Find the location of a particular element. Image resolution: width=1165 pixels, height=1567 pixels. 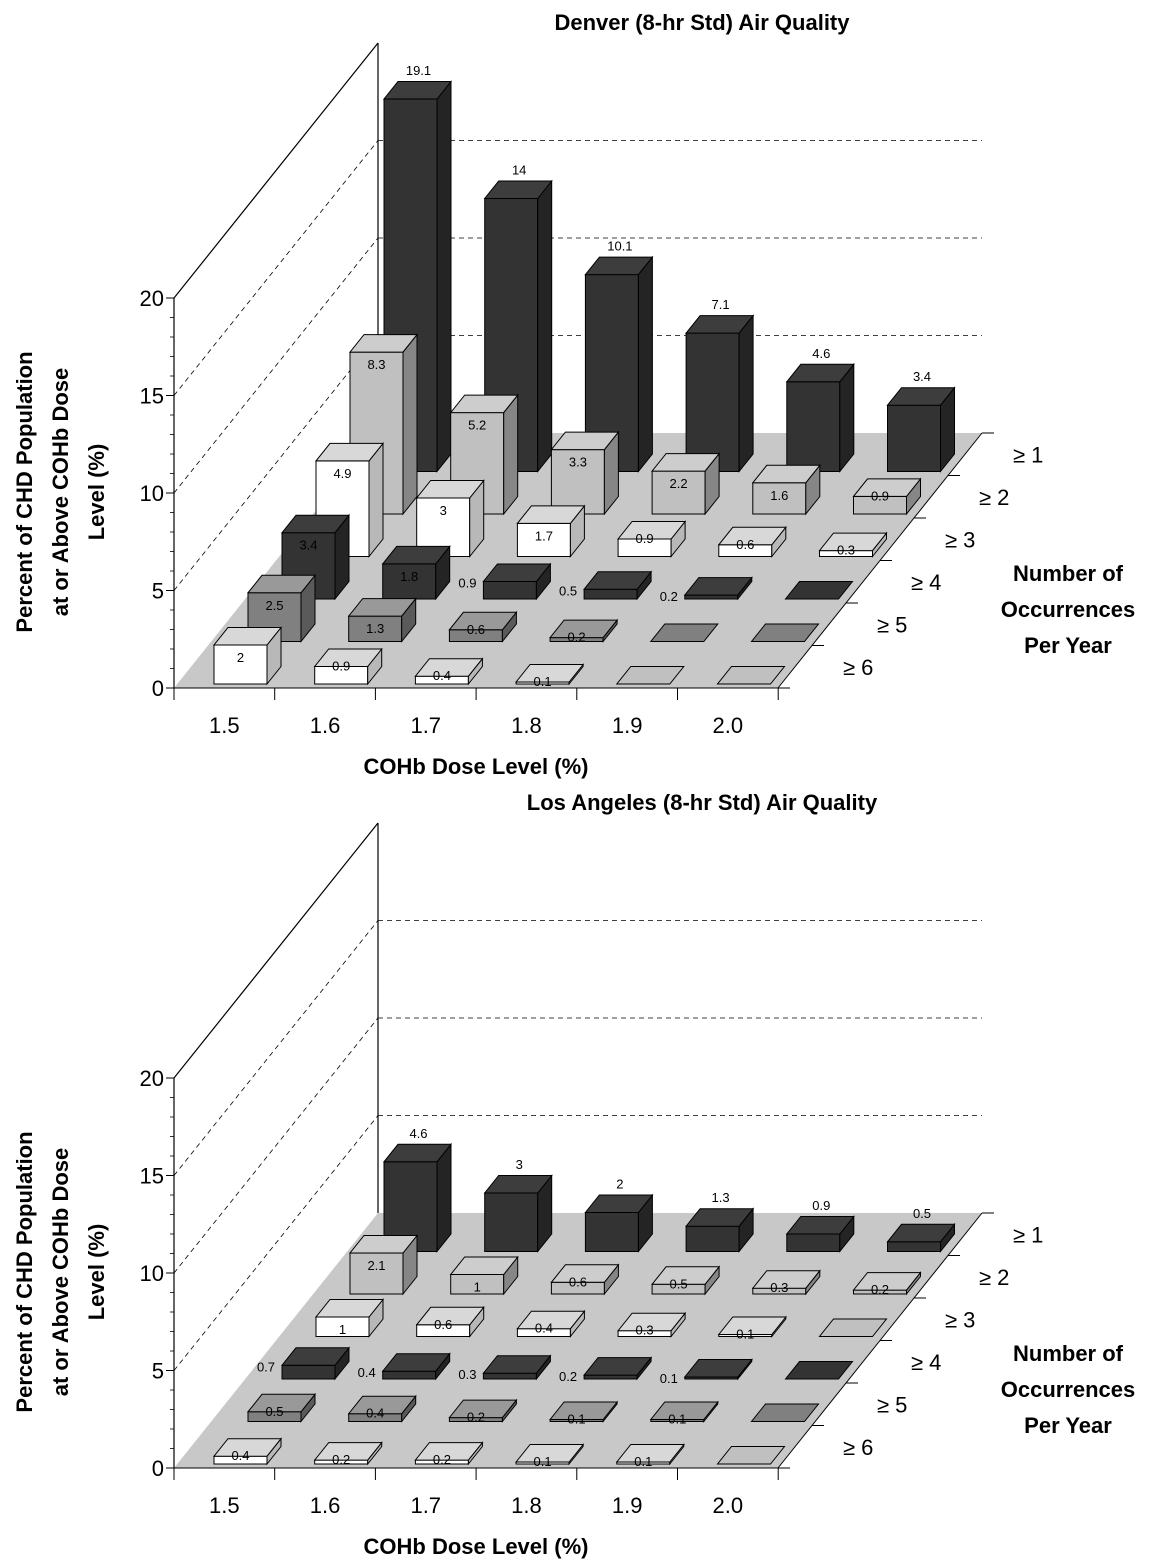

depth-axis-label: Number of is located at coordinates (1068, 1353).